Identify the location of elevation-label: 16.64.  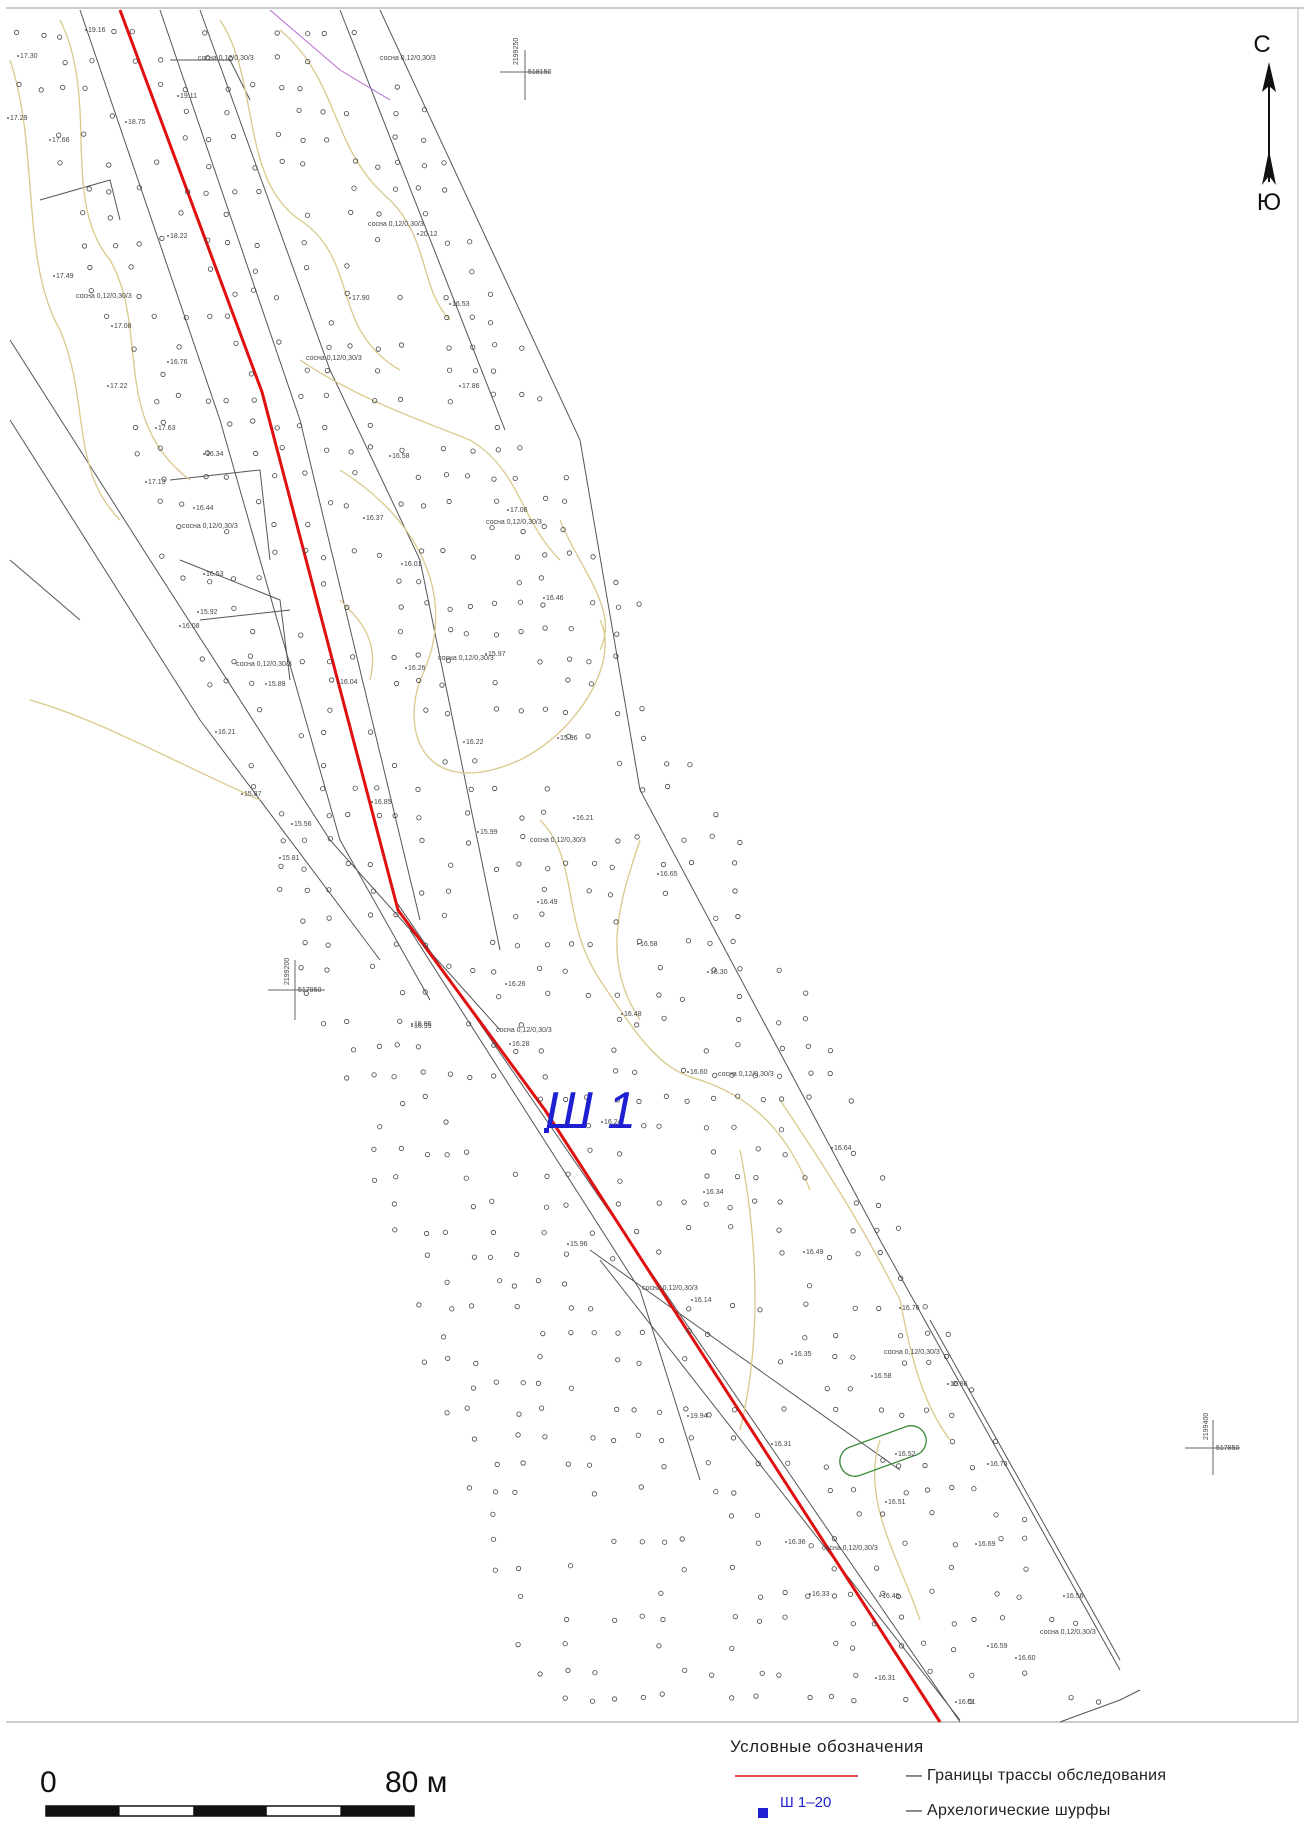
(843, 1148).